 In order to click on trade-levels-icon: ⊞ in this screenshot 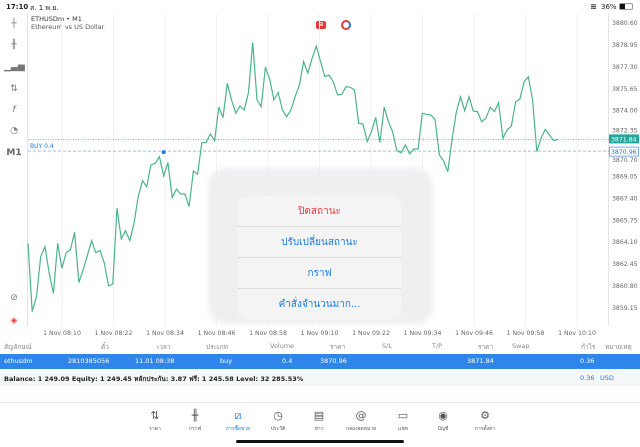, I will do `click(321, 25)`.